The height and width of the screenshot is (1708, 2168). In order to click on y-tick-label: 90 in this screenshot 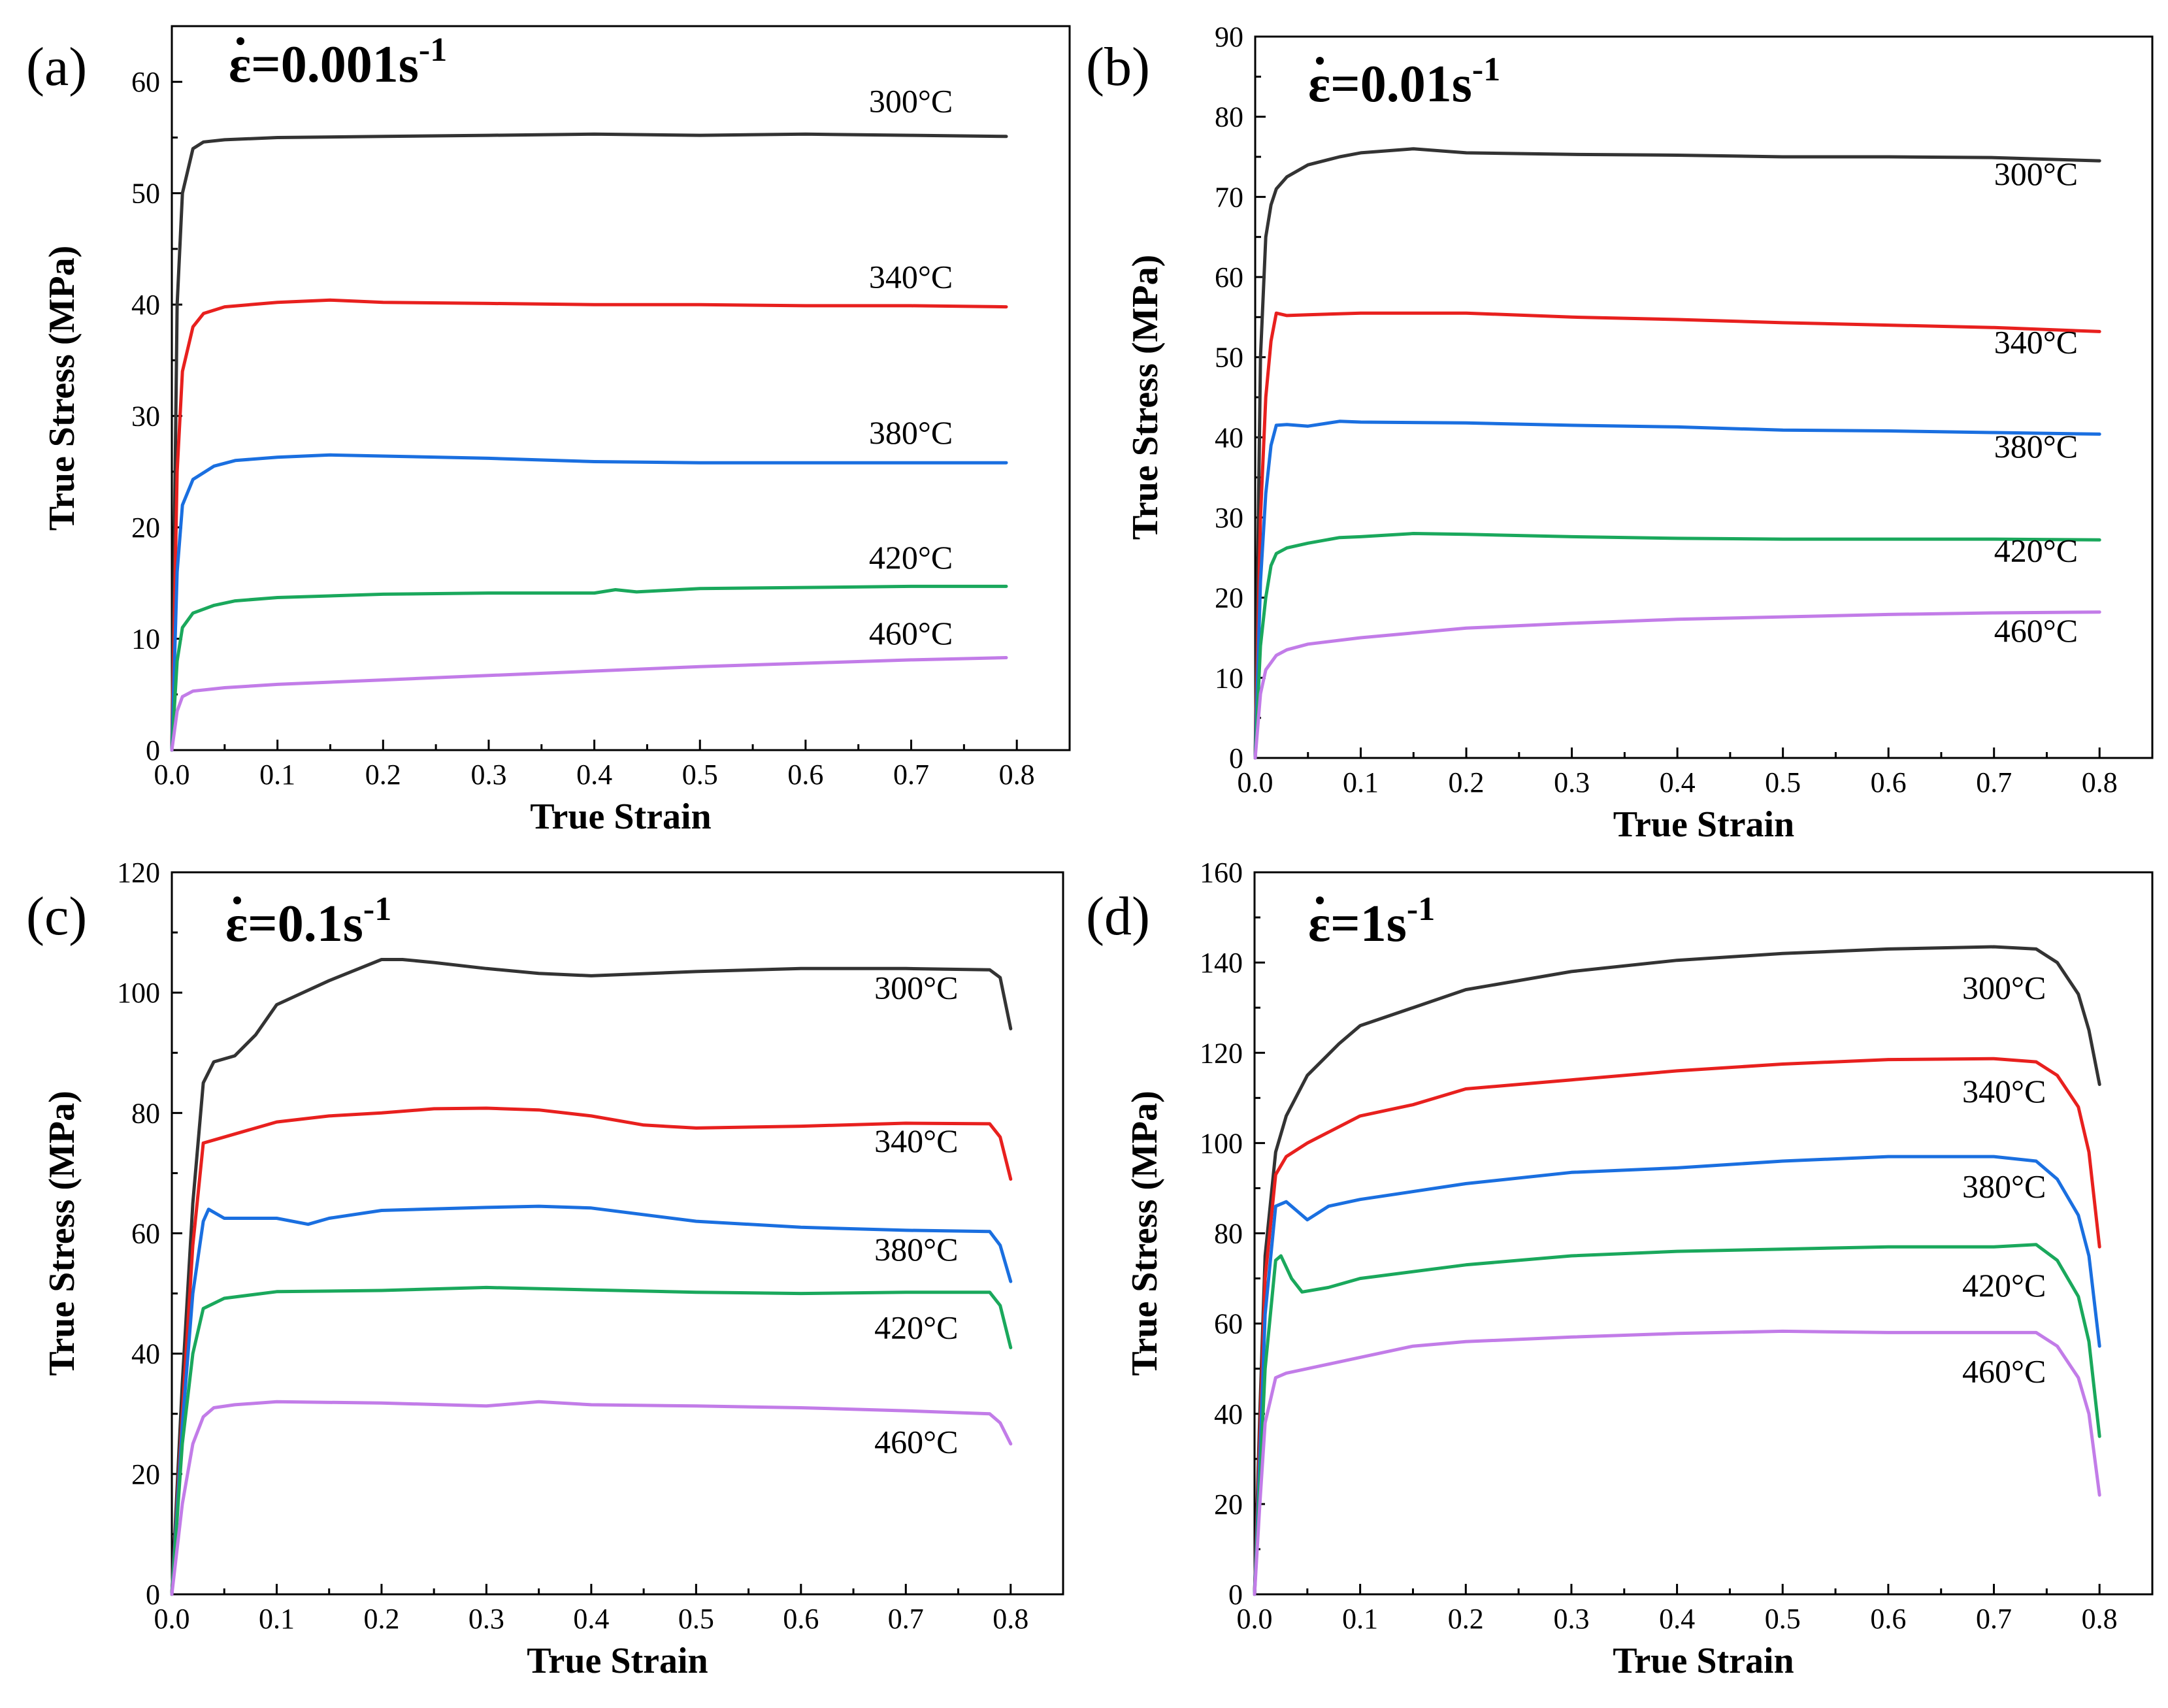, I will do `click(1229, 37)`.